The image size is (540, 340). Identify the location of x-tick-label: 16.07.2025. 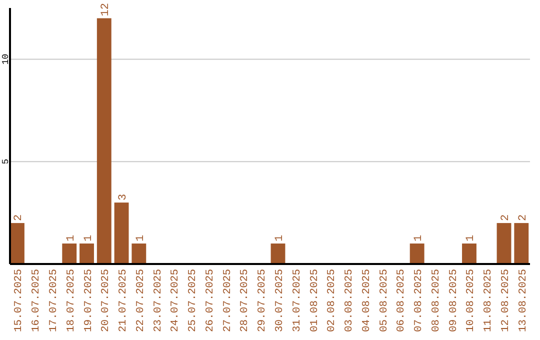
(36, 300).